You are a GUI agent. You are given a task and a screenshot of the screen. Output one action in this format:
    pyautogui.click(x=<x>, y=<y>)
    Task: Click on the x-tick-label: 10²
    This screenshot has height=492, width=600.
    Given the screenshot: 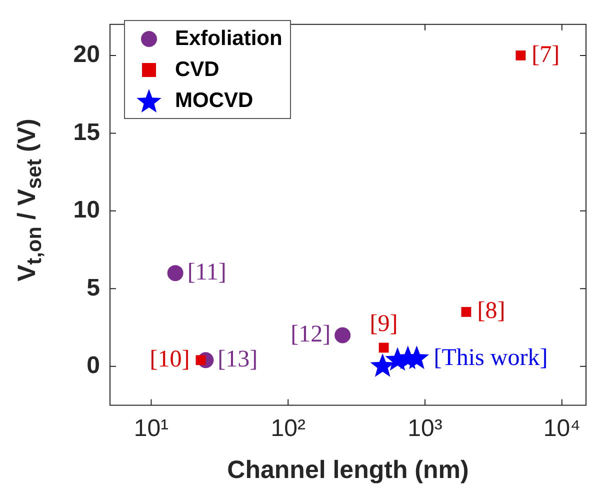 What is the action you would take?
    pyautogui.click(x=288, y=428)
    